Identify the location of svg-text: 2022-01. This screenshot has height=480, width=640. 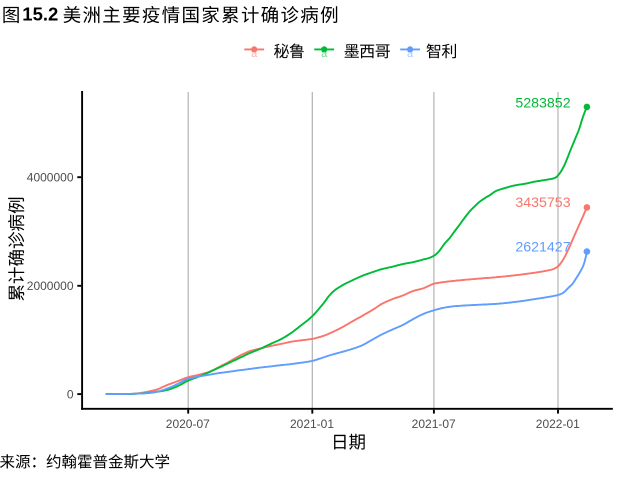
(558, 424).